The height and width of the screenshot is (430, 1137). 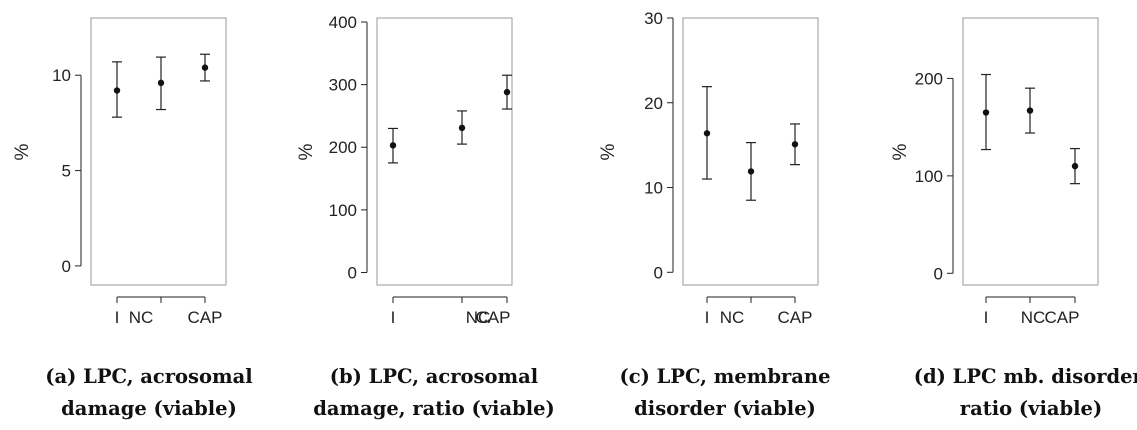 What do you see at coordinates (22, 151) in the screenshot?
I see `panel-0-y-axis-label: %` at bounding box center [22, 151].